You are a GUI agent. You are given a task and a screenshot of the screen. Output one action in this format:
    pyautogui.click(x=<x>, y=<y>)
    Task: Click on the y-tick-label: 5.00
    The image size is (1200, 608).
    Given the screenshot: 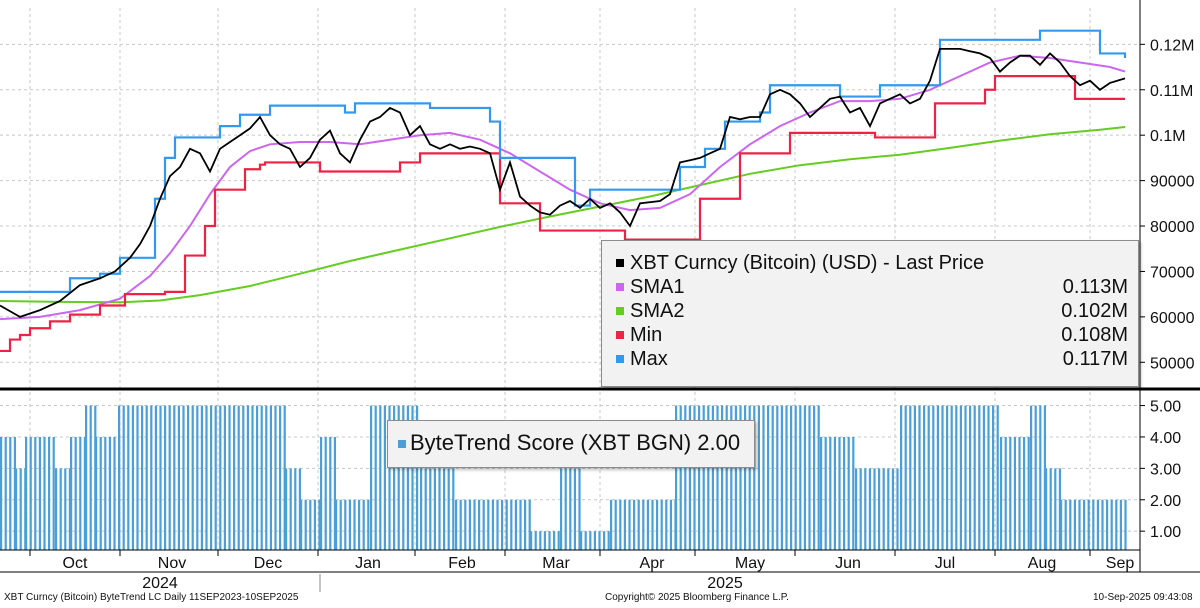 What is the action you would take?
    pyautogui.click(x=1165, y=407)
    